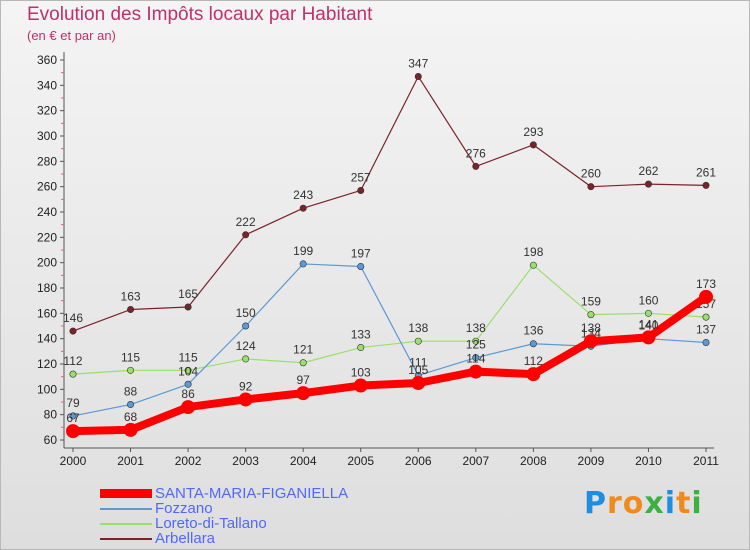 The height and width of the screenshot is (550, 750). I want to click on chart-title: Evolution des Impôts locaux par Habitant, so click(200, 14).